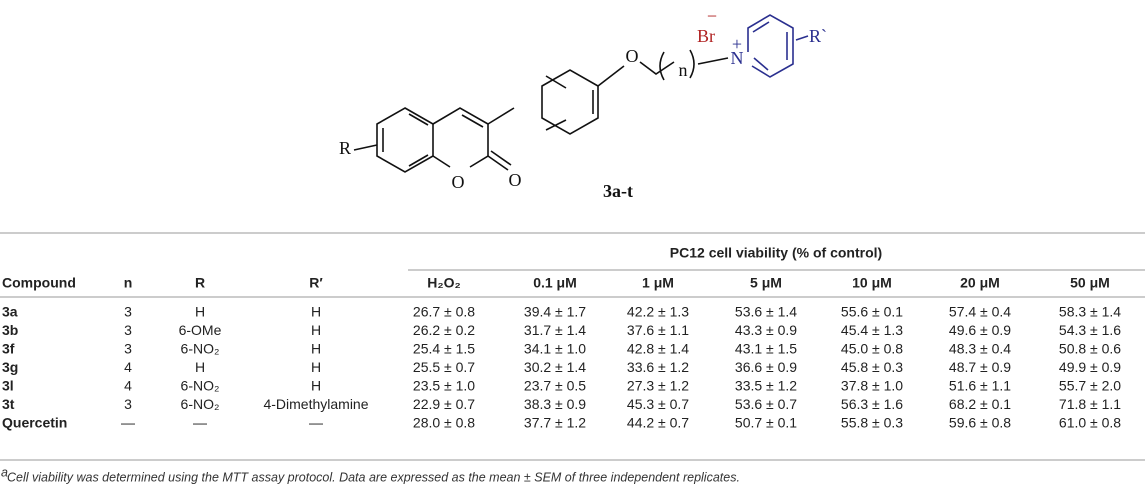  What do you see at coordinates (1090, 330) in the screenshot?
I see `cell: 54.3 ± 1.6` at bounding box center [1090, 330].